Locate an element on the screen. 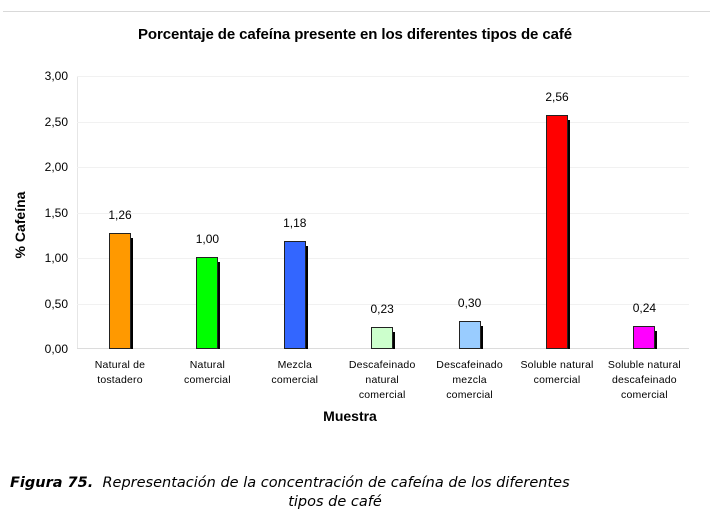 The width and height of the screenshot is (710, 523). x-axis-label-text: Muestra is located at coordinates (350, 416).